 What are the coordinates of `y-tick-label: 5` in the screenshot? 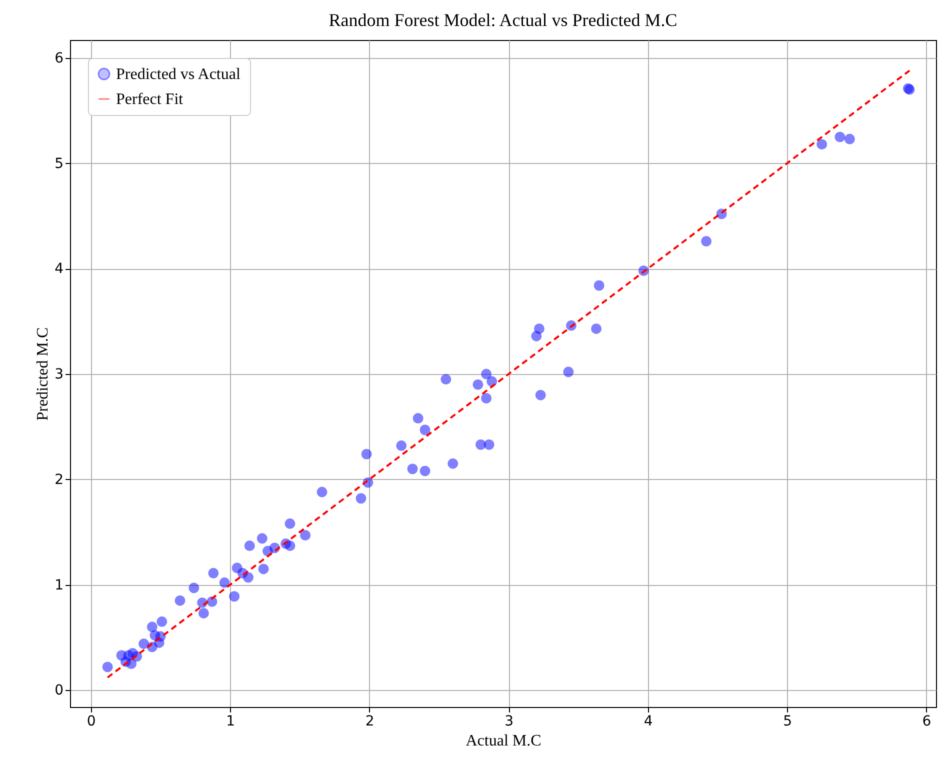 It's located at (59, 164).